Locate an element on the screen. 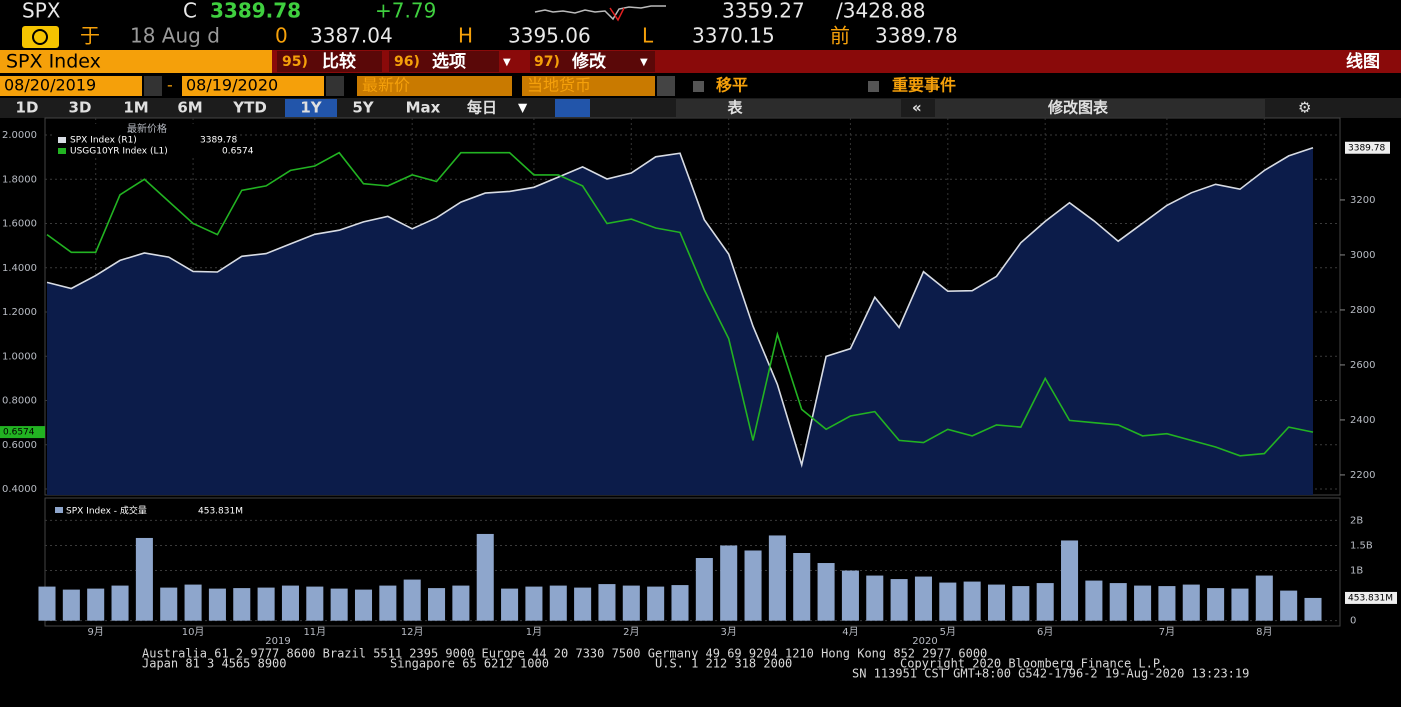 This screenshot has height=707, width=1401. chart-kind: 线图 is located at coordinates (1363, 61).